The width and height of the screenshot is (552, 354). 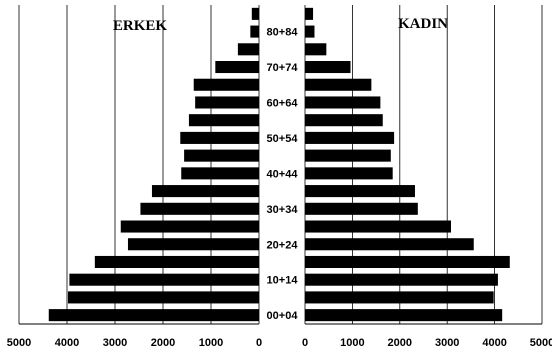 What do you see at coordinates (134, 343) in the screenshot?
I see `male-axis-tick-labels: 5000 4000 3000 2000 1000 0` at bounding box center [134, 343].